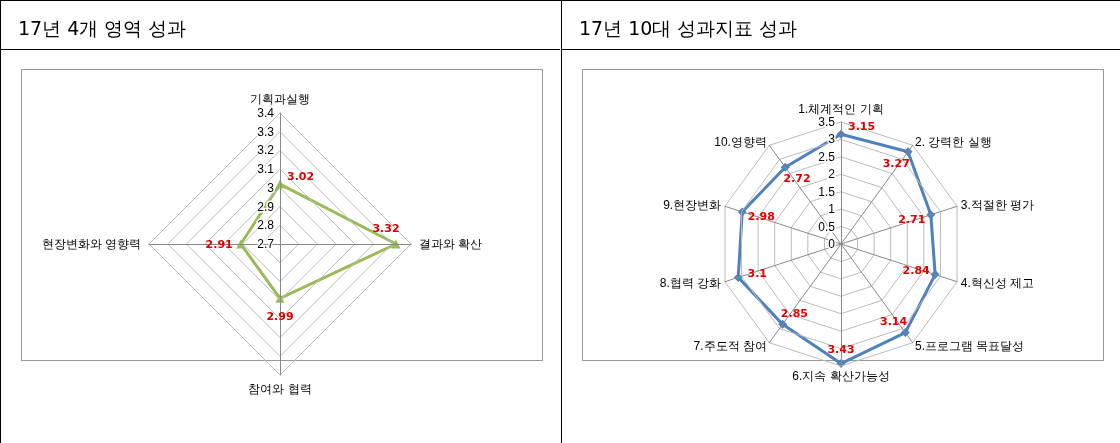  What do you see at coordinates (91, 244) in the screenshot?
I see `spoke-label: 현장변화와 영향력` at bounding box center [91, 244].